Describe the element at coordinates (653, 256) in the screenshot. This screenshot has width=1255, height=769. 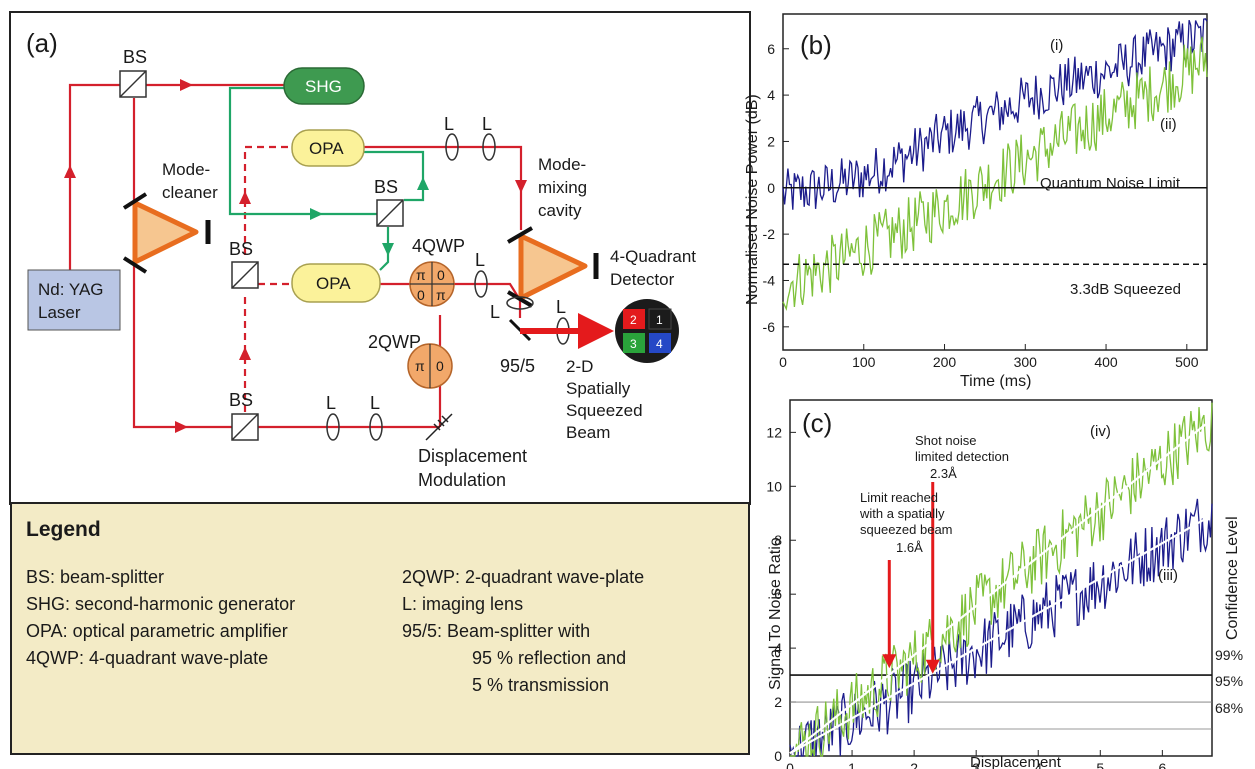
I see `detector-label-1: 4-Quadrant` at that location.